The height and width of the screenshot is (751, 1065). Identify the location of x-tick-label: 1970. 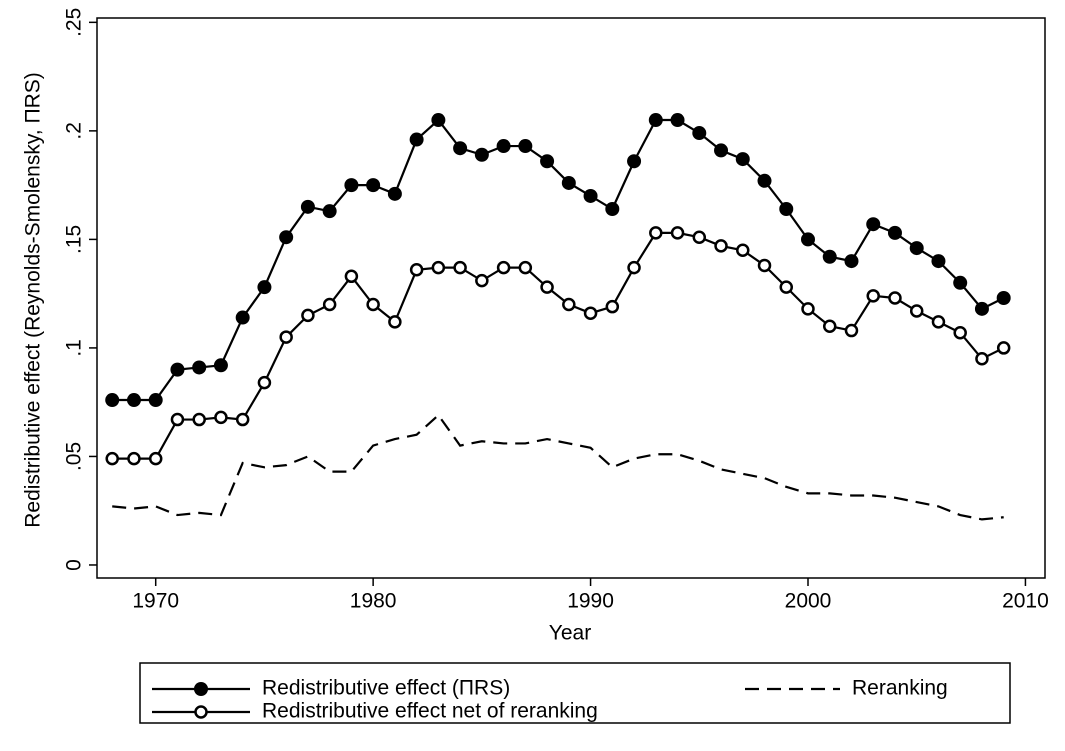
(155, 601).